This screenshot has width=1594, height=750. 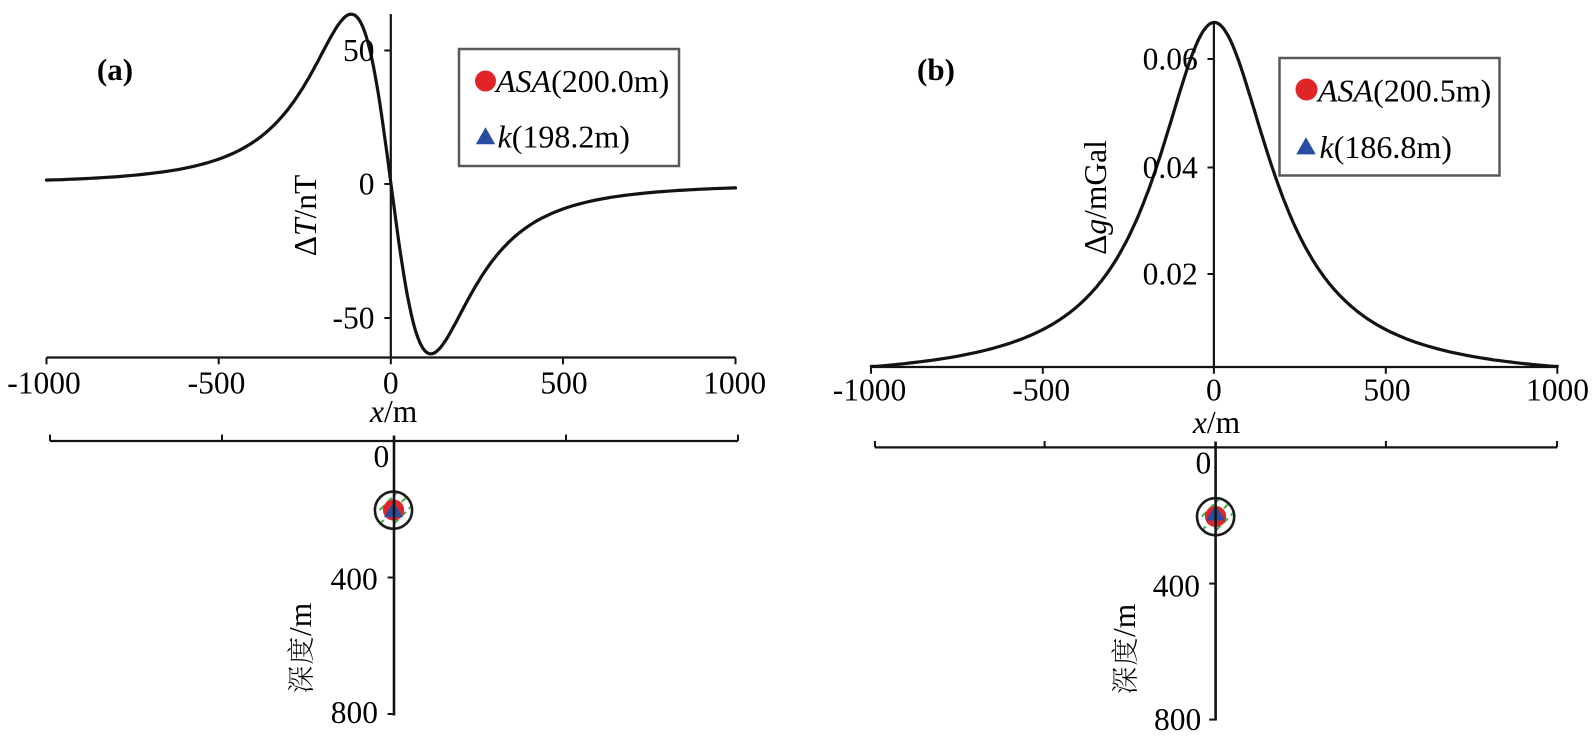 I want to click on svg-text: ASA(200.5m), so click(x=1403, y=91).